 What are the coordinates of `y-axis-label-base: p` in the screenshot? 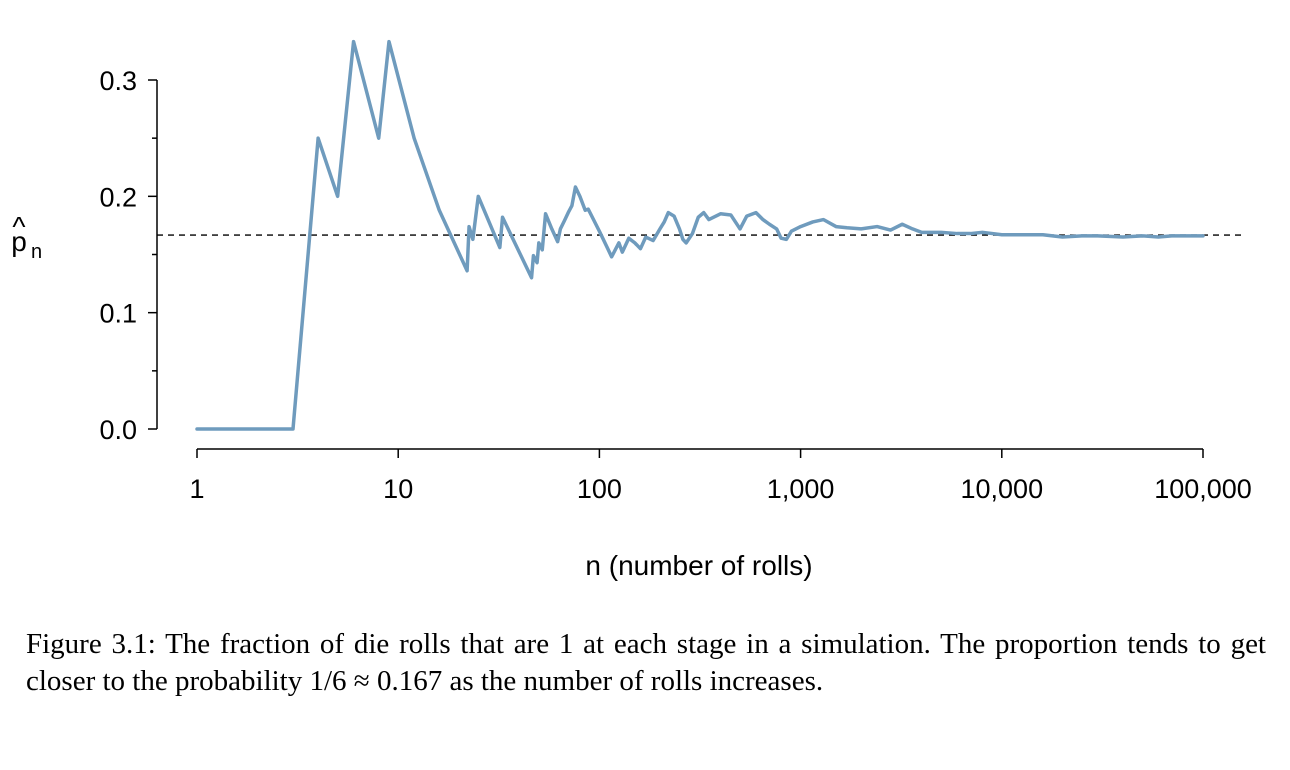 It's located at (19, 241).